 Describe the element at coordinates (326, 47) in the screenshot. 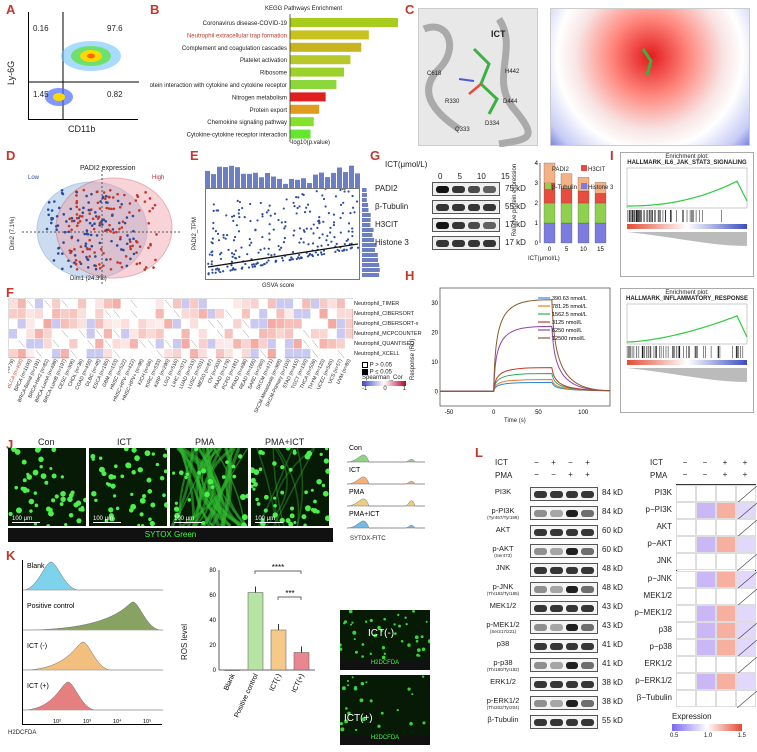

I see `kegg-bar` at that location.